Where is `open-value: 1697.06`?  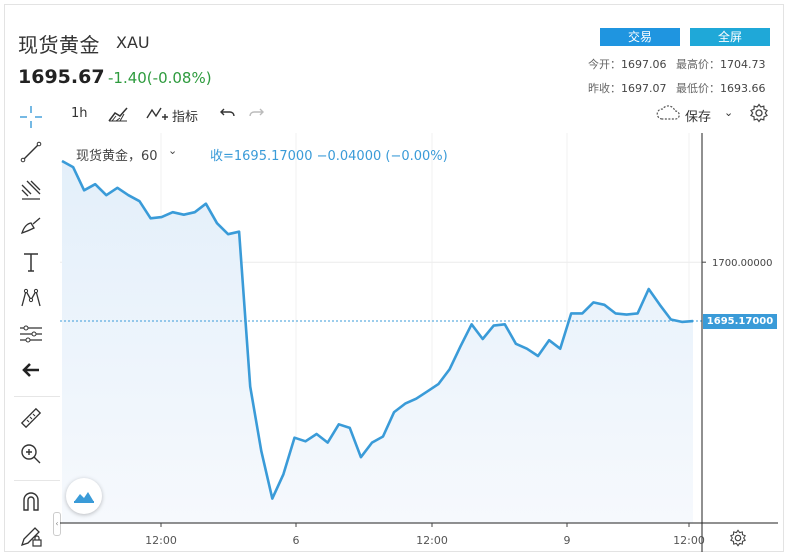
open-value: 1697.06 is located at coordinates (644, 64).